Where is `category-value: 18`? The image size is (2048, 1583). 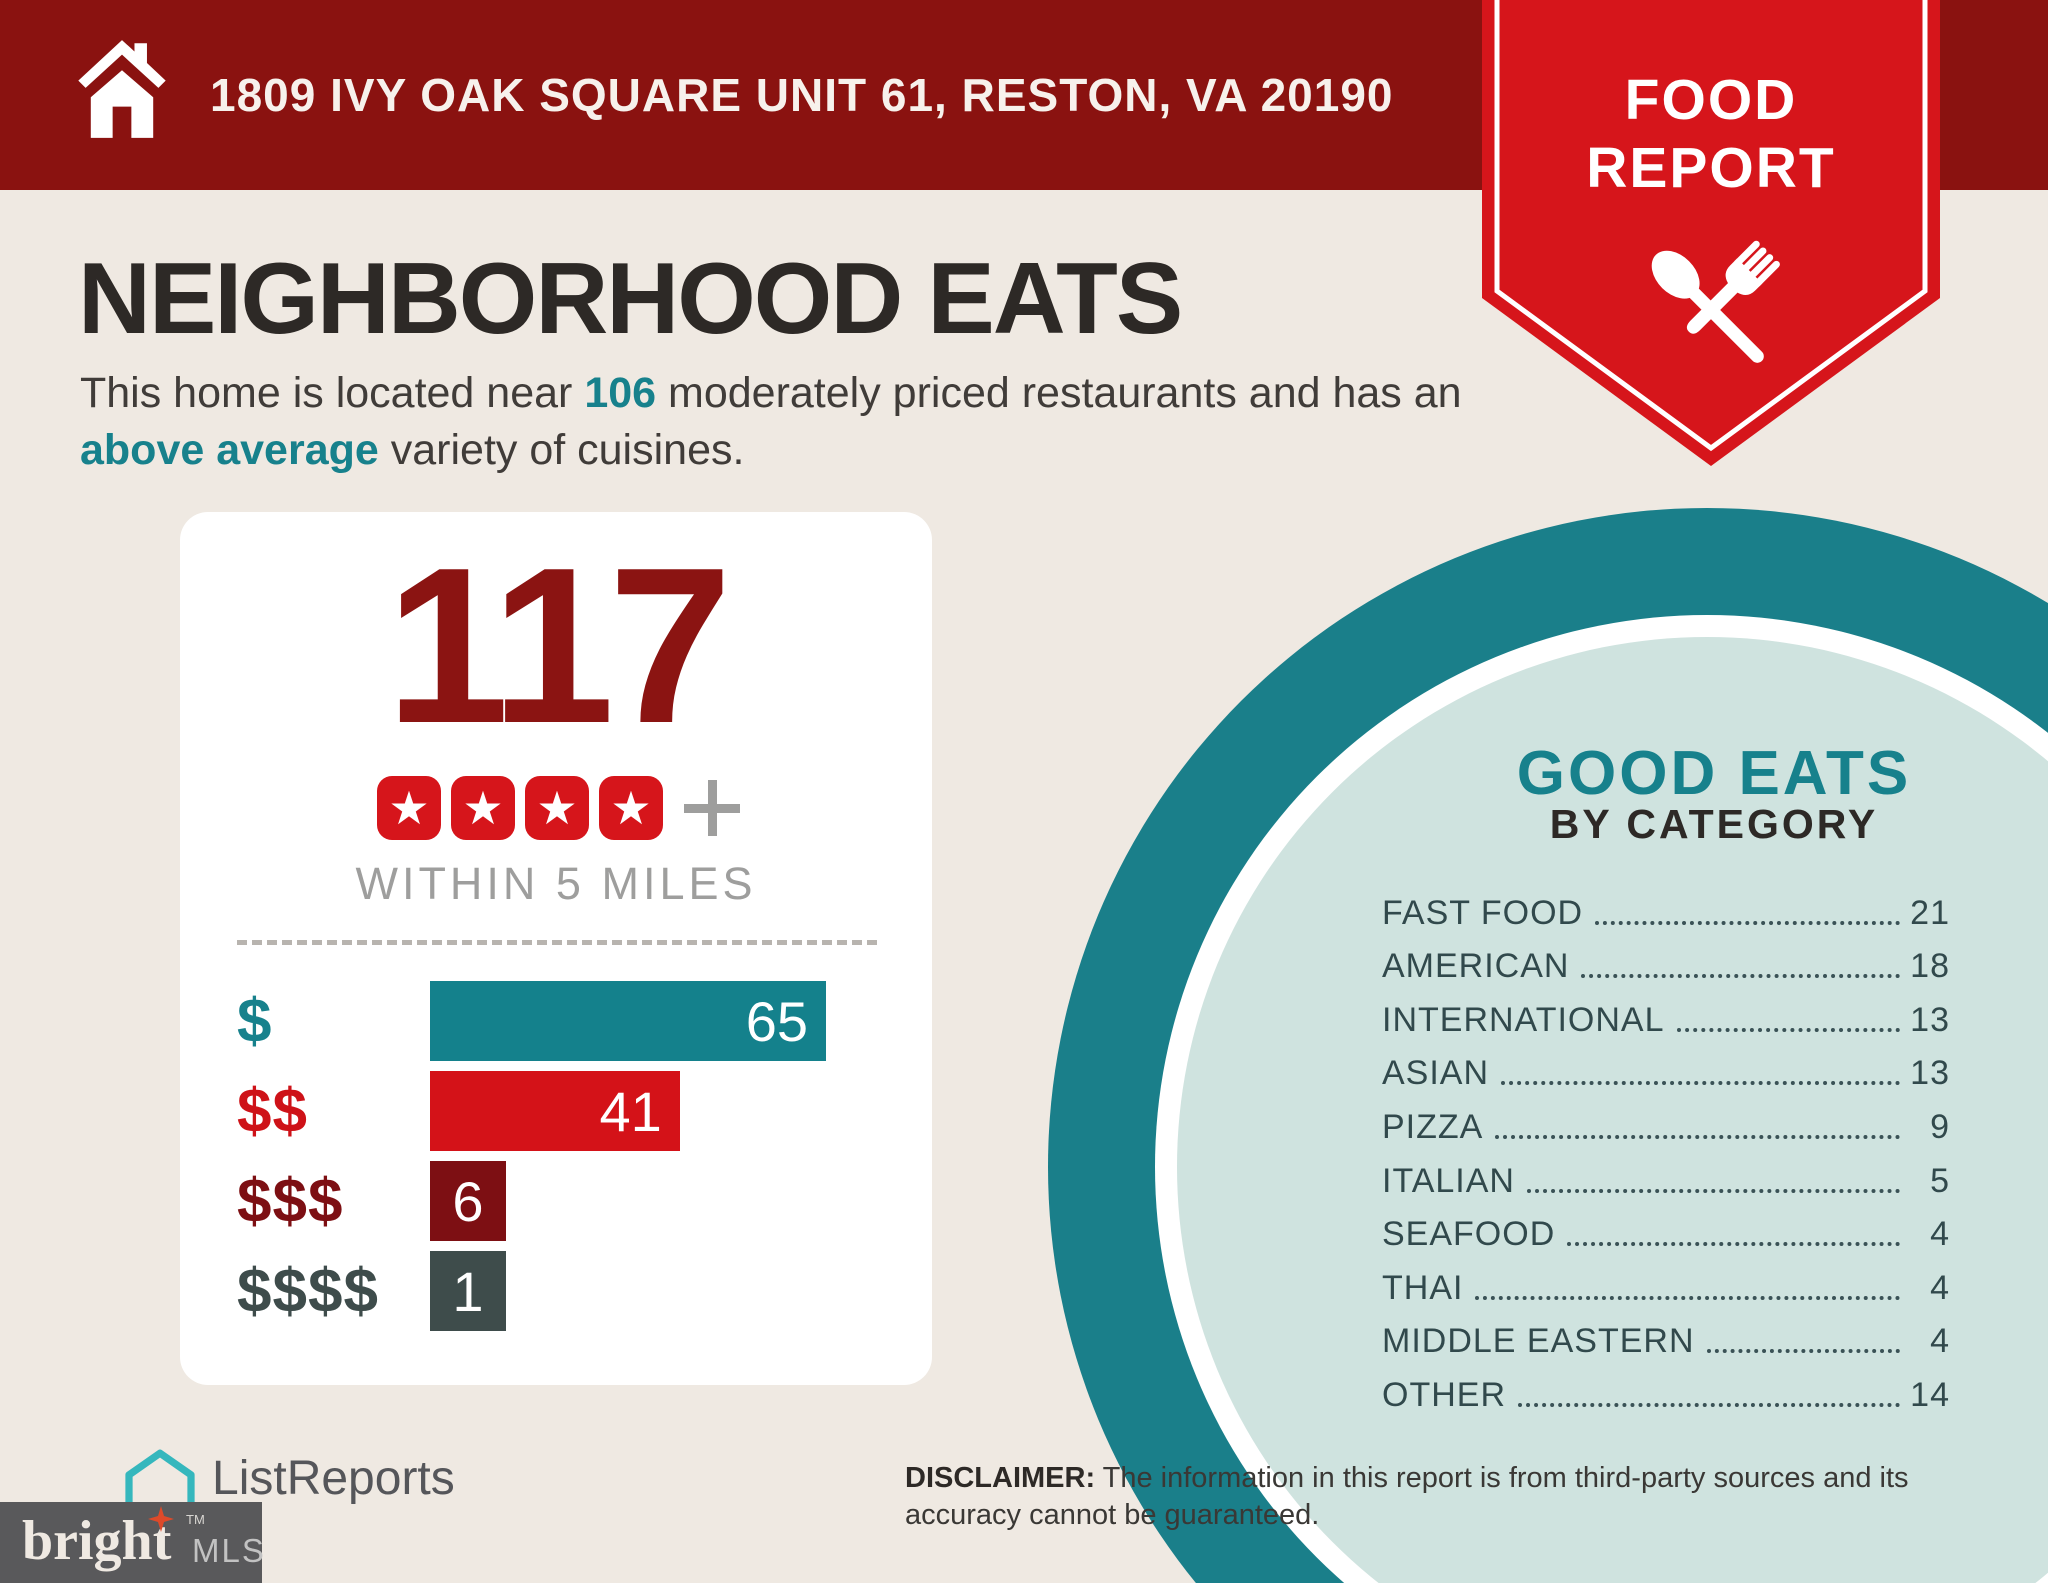
category-value: 18 is located at coordinates (1930, 966).